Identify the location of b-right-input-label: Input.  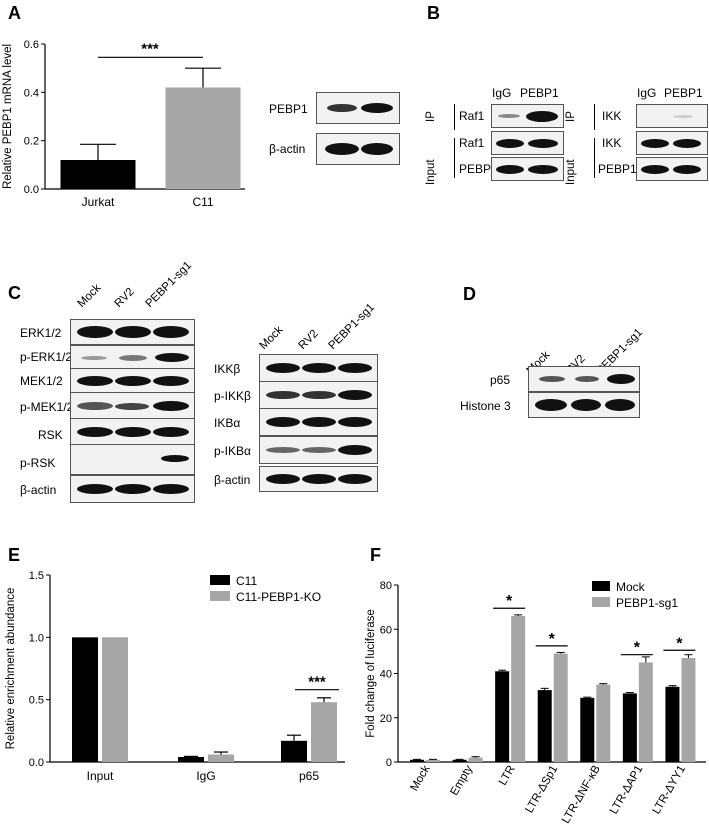
(571, 172).